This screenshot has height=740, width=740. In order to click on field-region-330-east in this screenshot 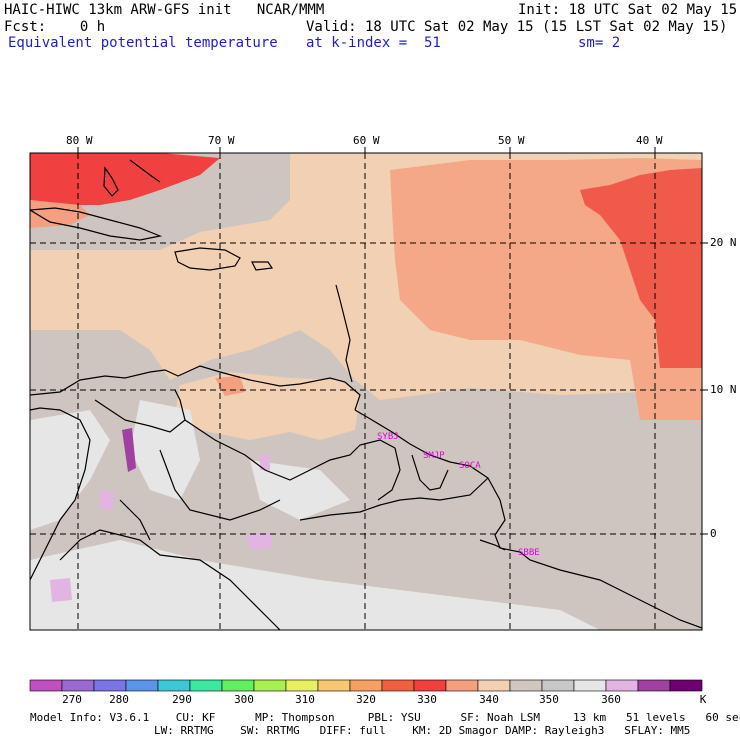, I will do `click(641, 268)`.